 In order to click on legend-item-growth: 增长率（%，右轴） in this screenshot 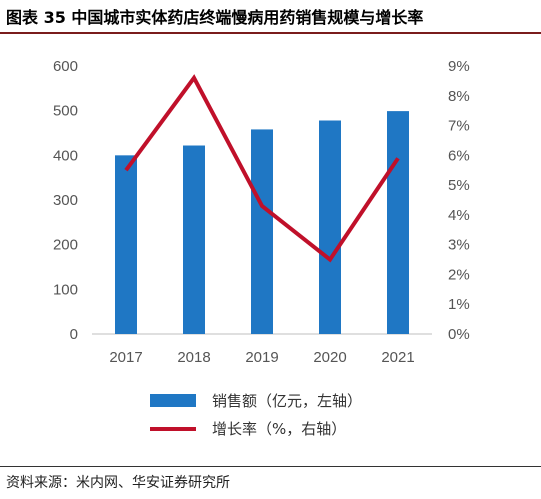, I will do `click(248, 428)`.